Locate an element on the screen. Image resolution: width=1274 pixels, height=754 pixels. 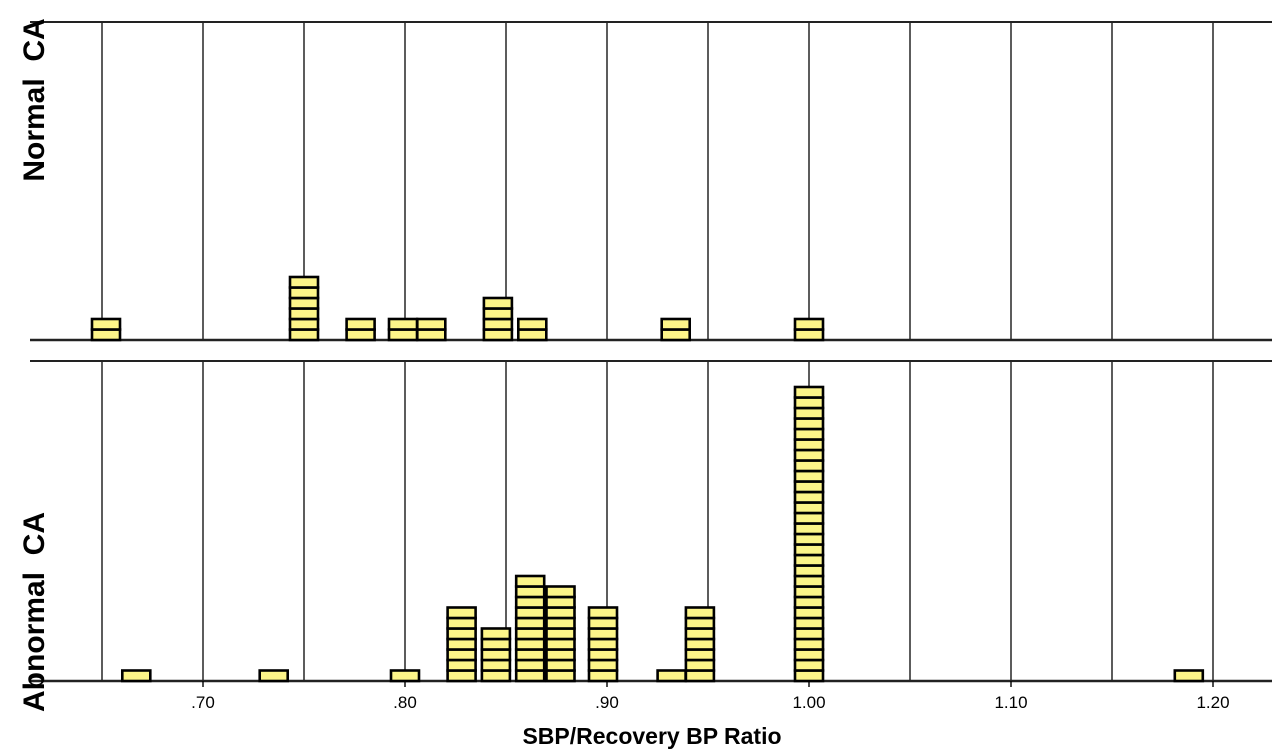
x-tick-label: .70 is located at coordinates (203, 702).